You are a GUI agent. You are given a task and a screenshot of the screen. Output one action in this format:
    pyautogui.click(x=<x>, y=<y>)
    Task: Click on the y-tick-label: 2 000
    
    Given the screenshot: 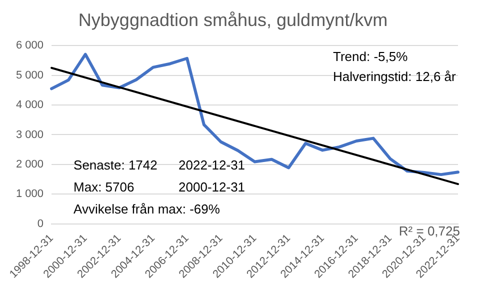 What is the action you would take?
    pyautogui.click(x=30, y=164)
    